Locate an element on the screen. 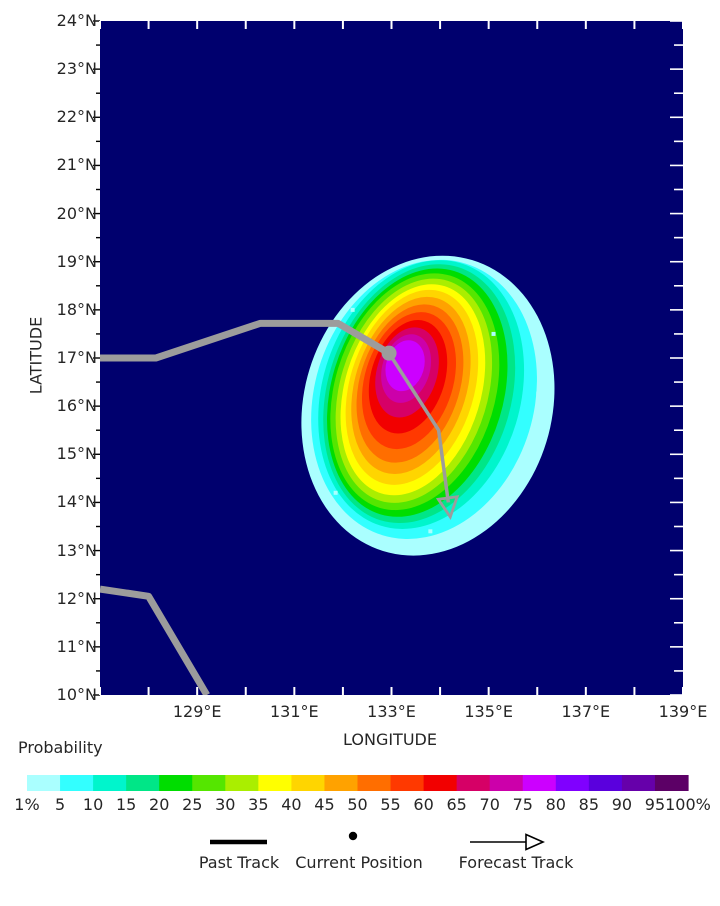  colorbar-tick-label: 20 is located at coordinates (159, 804).